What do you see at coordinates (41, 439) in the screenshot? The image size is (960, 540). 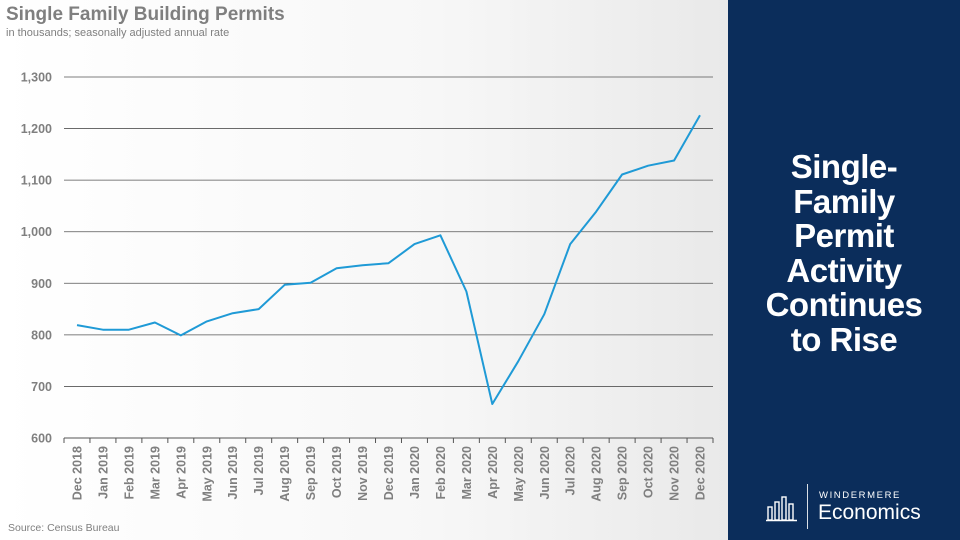 I see `y-tick-label: 600` at bounding box center [41, 439].